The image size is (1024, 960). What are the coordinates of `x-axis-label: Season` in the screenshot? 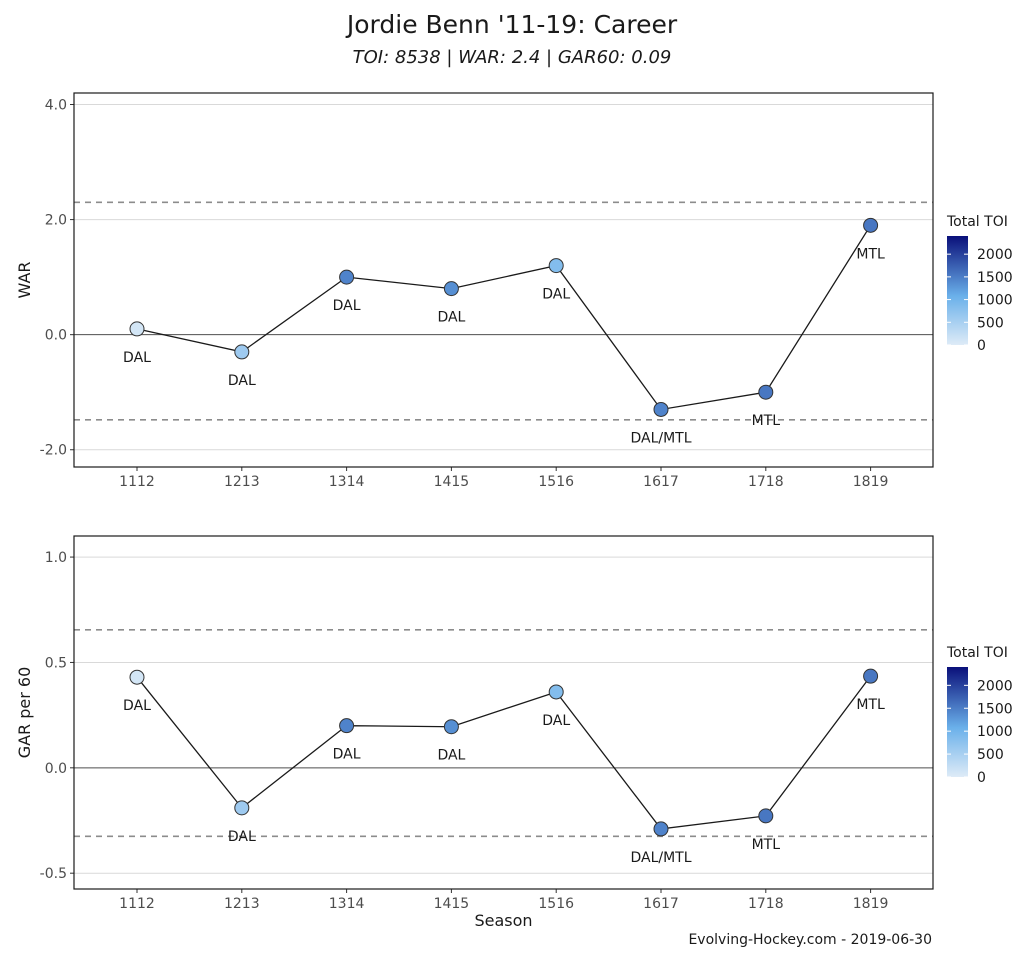 It's located at (503, 920).